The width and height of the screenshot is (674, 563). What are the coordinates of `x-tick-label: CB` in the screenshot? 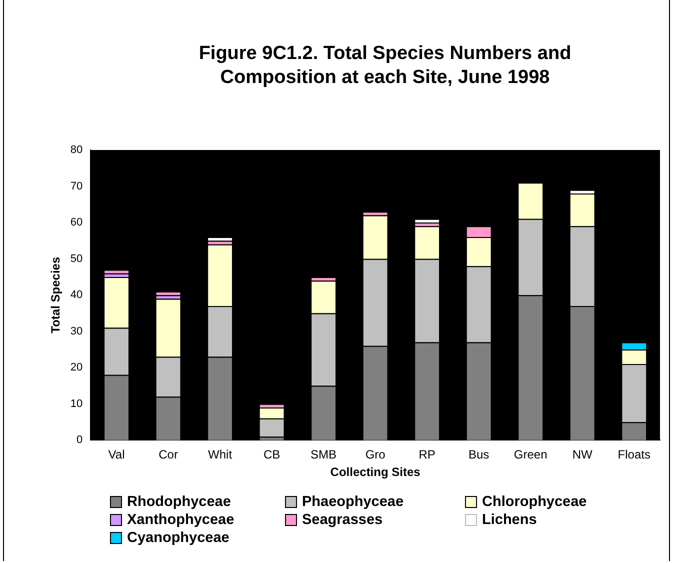 It's located at (271, 455).